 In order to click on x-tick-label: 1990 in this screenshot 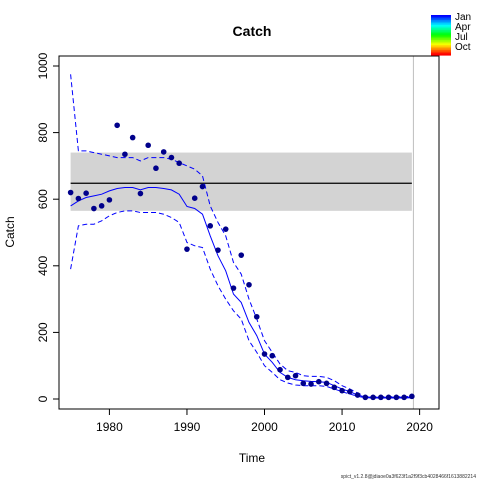, I will do `click(187, 427)`.